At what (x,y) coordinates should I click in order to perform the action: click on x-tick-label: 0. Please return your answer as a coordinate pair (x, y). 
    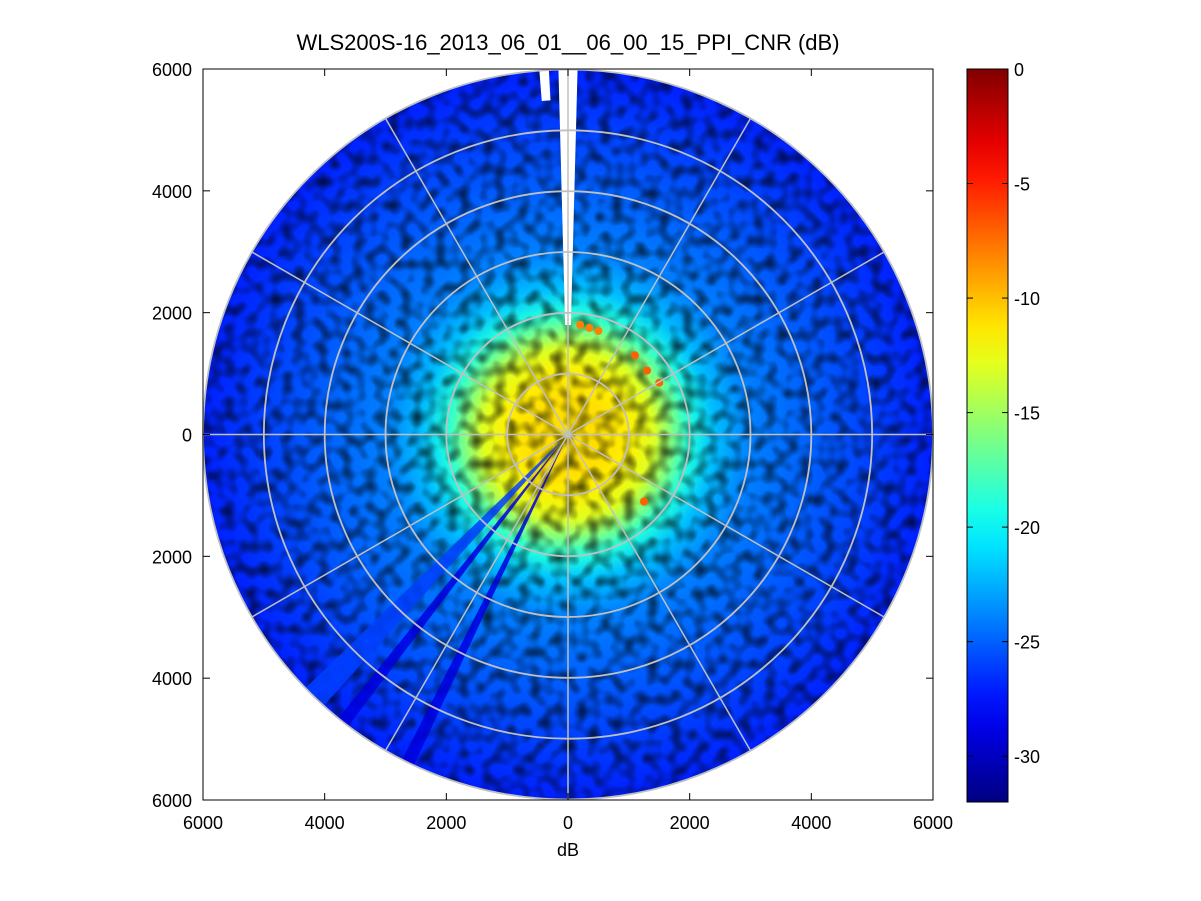
    Looking at the image, I should click on (568, 823).